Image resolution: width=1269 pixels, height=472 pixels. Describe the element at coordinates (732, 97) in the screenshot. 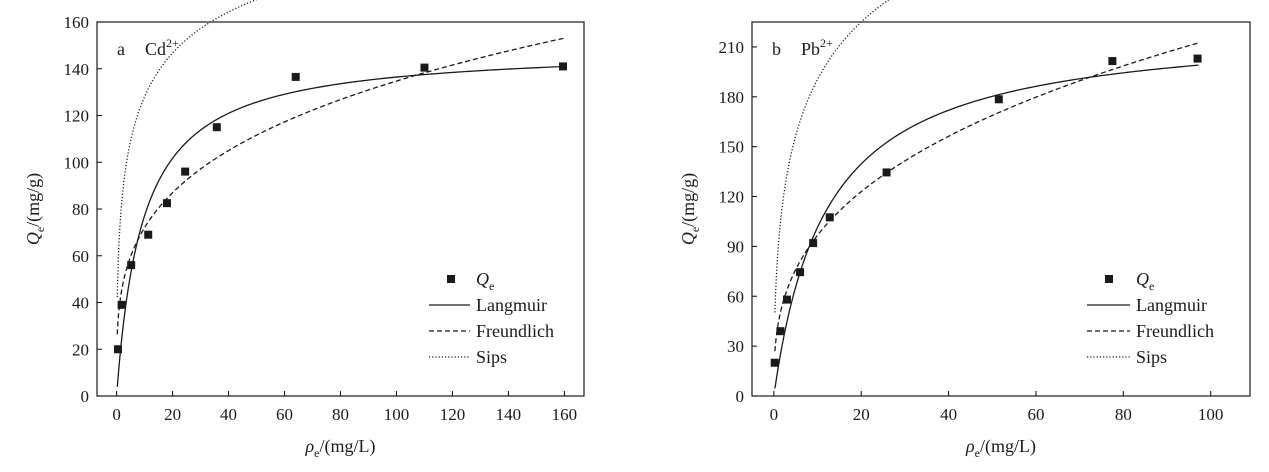

I see `y-tick-label: 180` at that location.